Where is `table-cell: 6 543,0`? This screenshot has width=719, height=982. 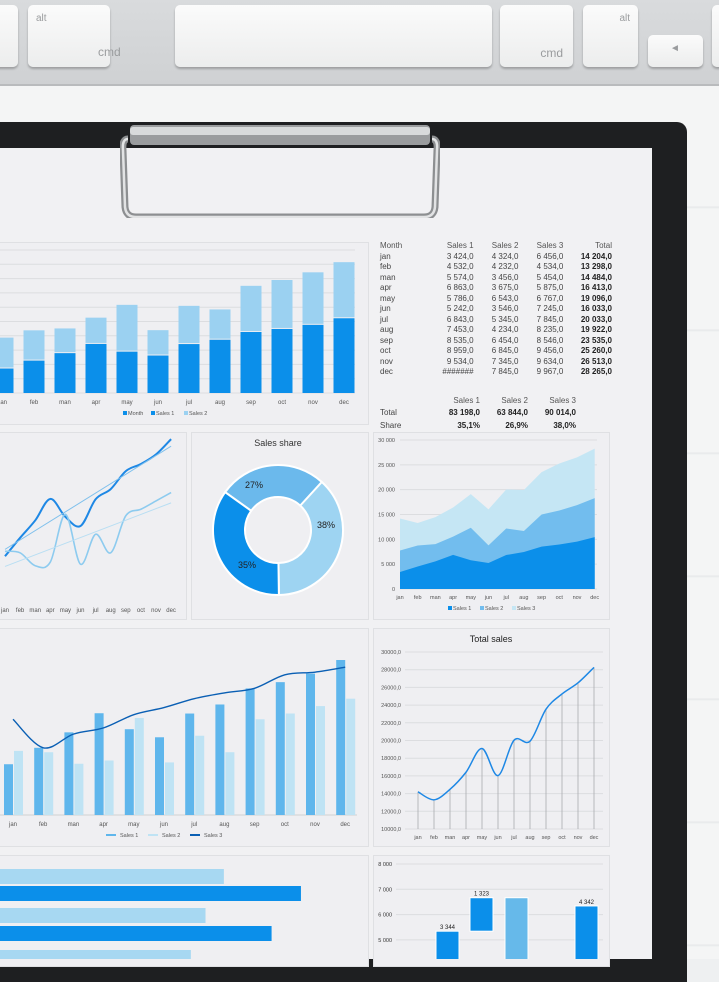
table-cell: 6 543,0 is located at coordinates (505, 298).